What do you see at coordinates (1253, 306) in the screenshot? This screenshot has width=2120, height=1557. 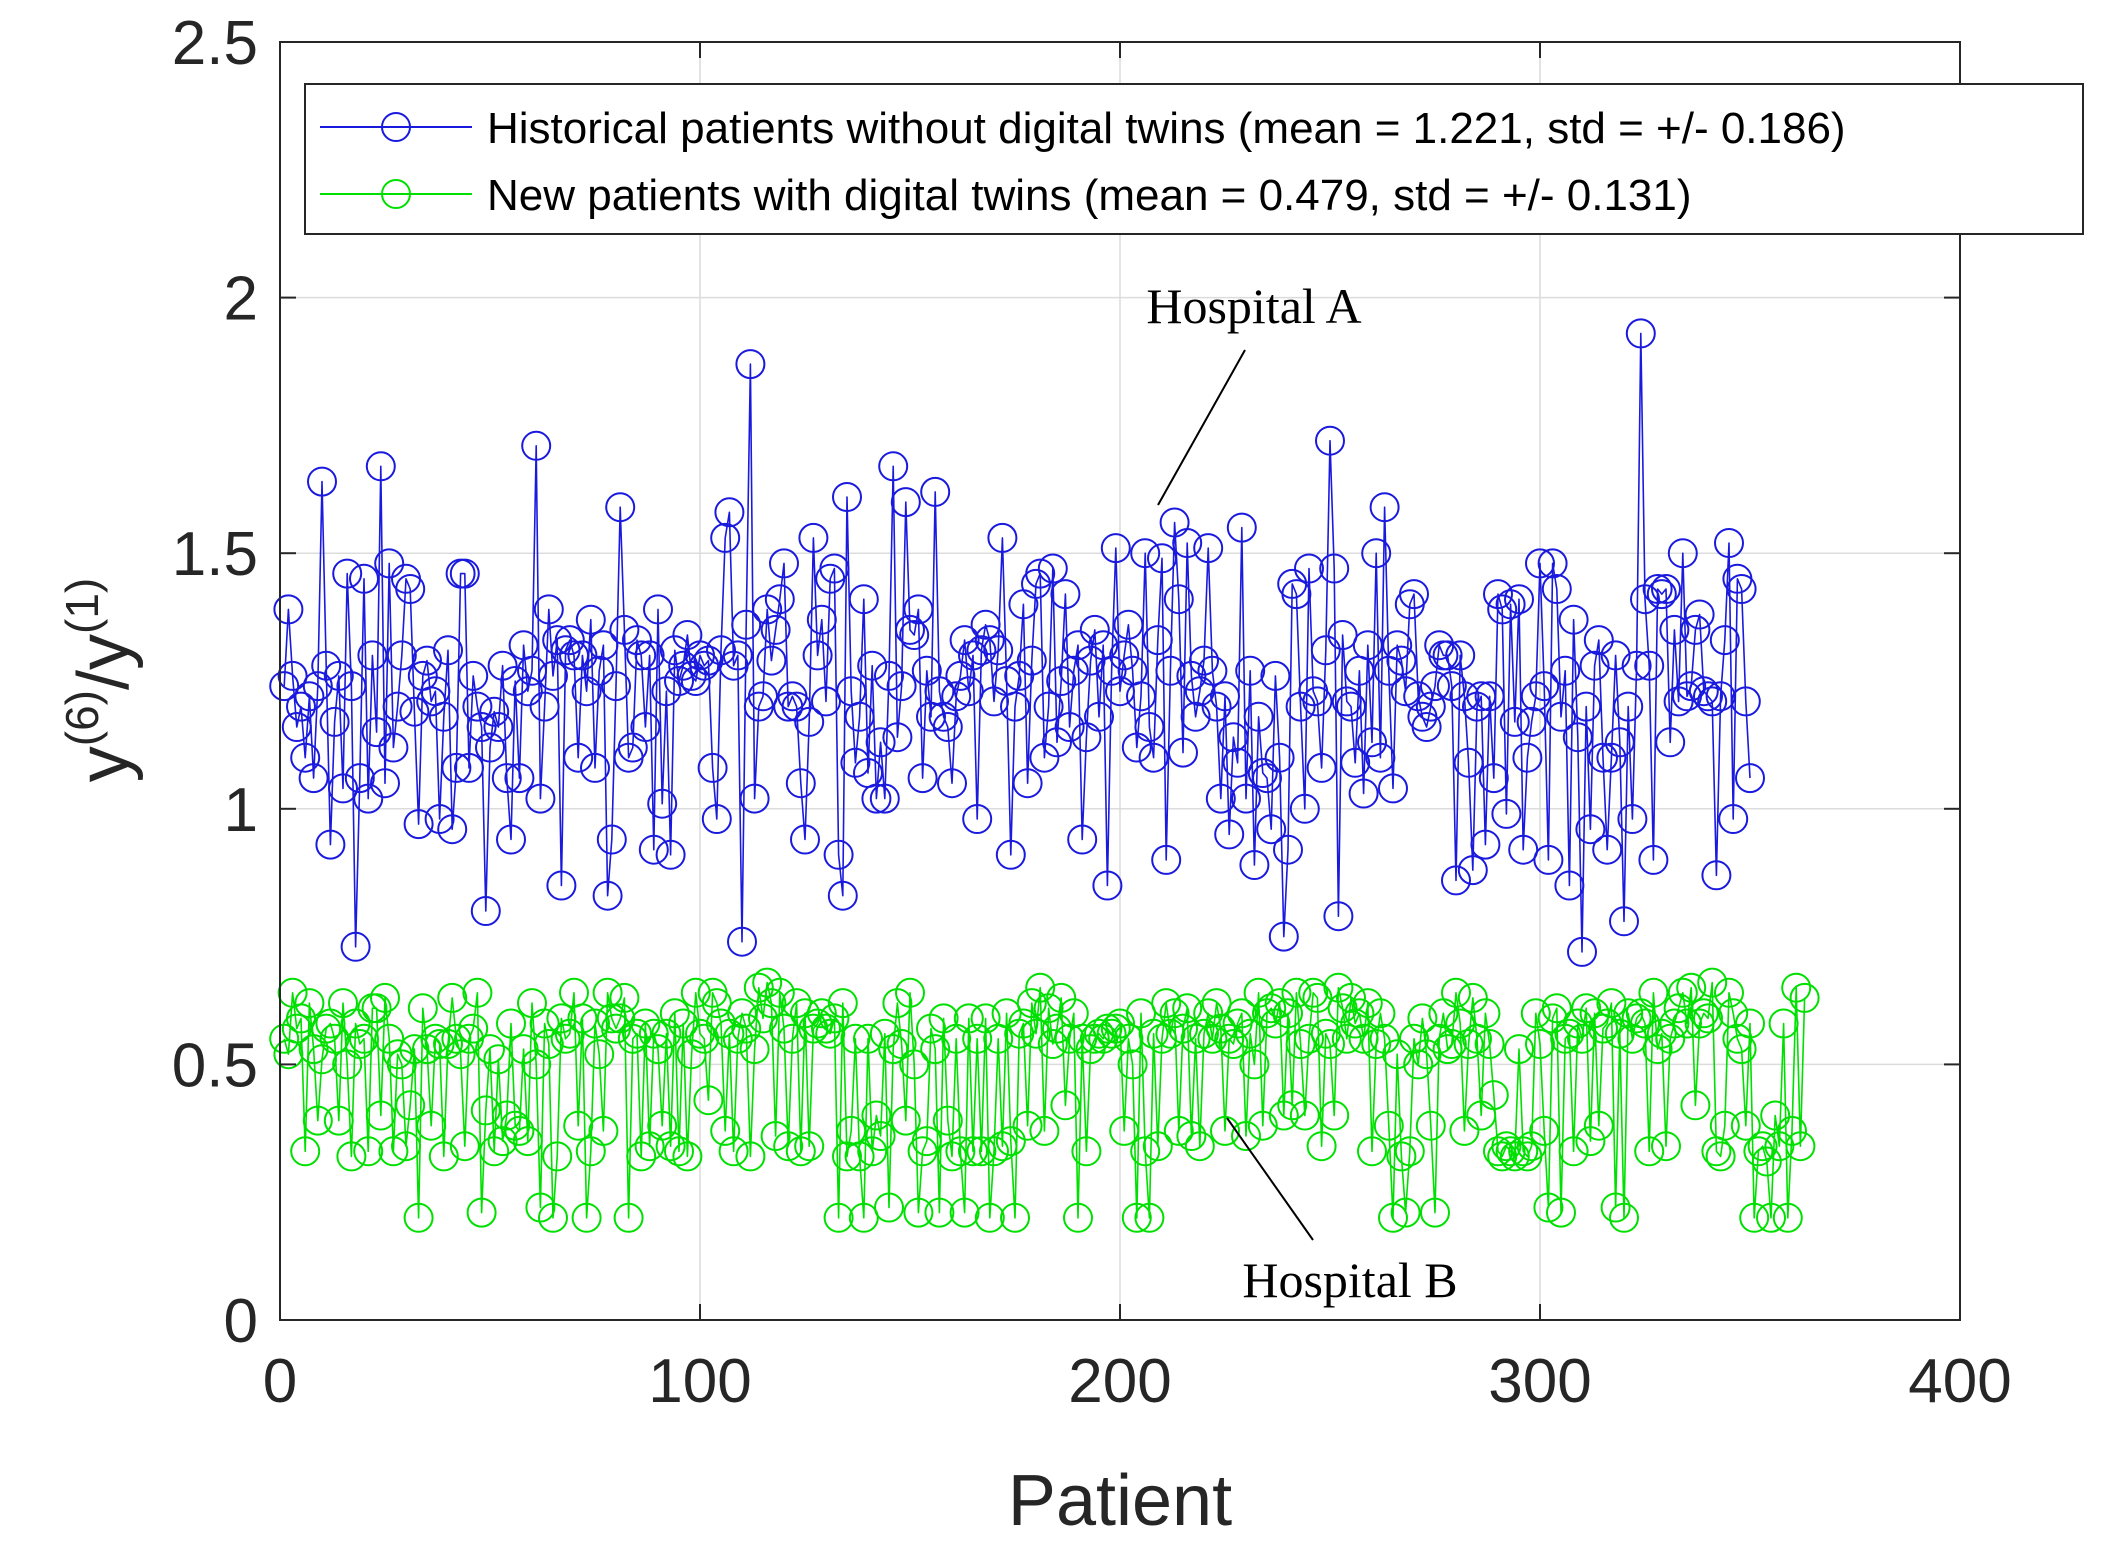 I see `annotation-hospital-a-label: Hospital A` at bounding box center [1253, 306].